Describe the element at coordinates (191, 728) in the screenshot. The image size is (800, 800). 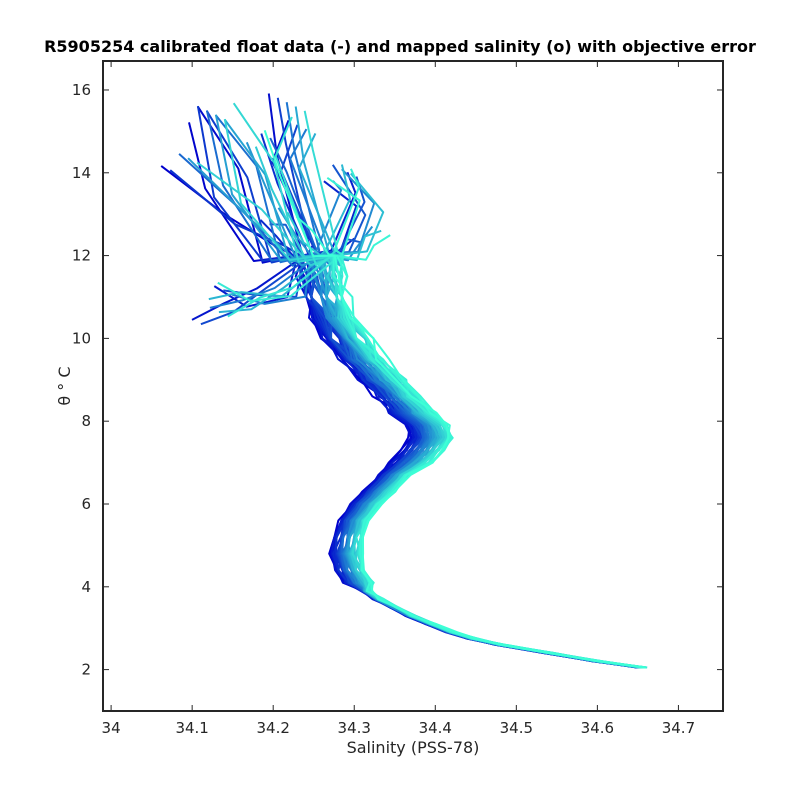
I see `x-tick-label: 34.1` at that location.